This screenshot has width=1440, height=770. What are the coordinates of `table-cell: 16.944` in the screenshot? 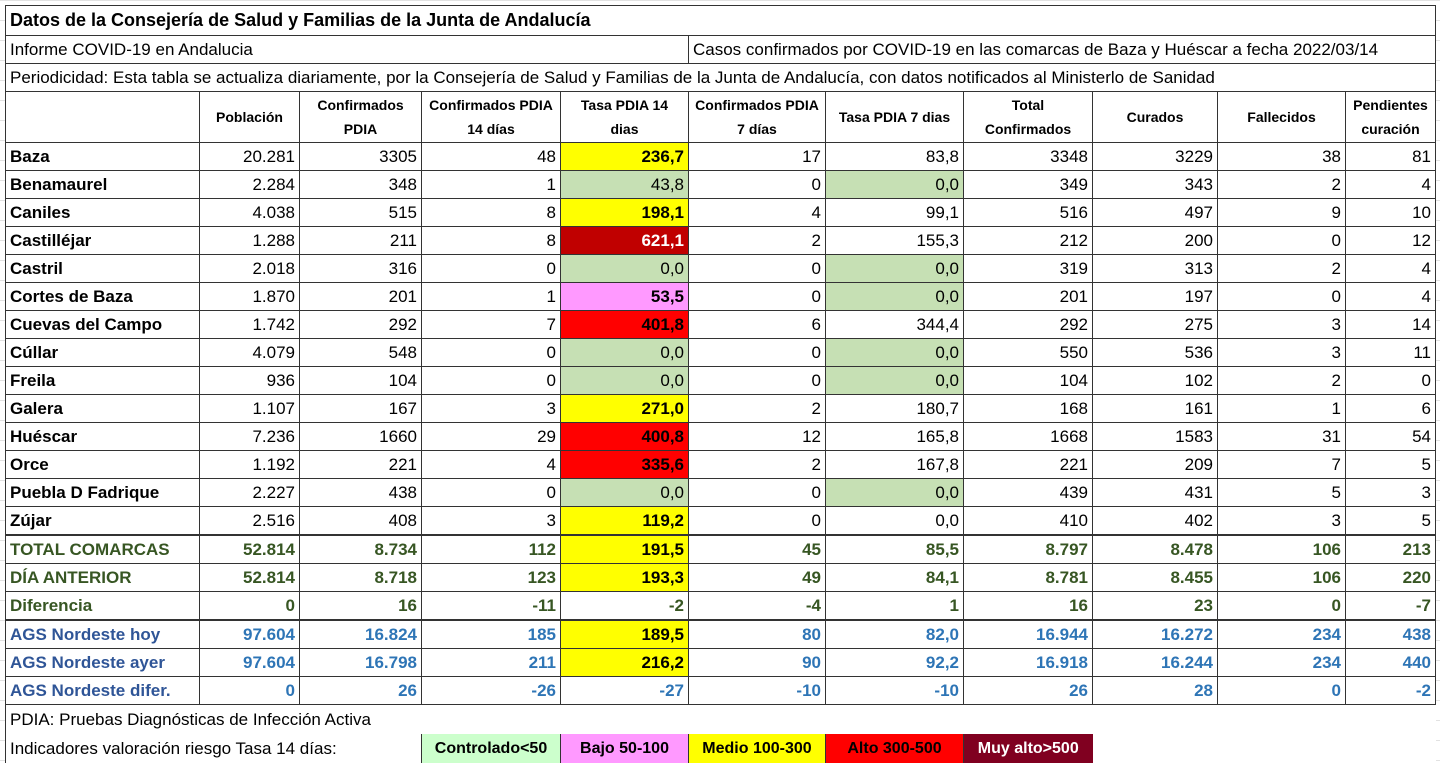 It's located at (1028, 634).